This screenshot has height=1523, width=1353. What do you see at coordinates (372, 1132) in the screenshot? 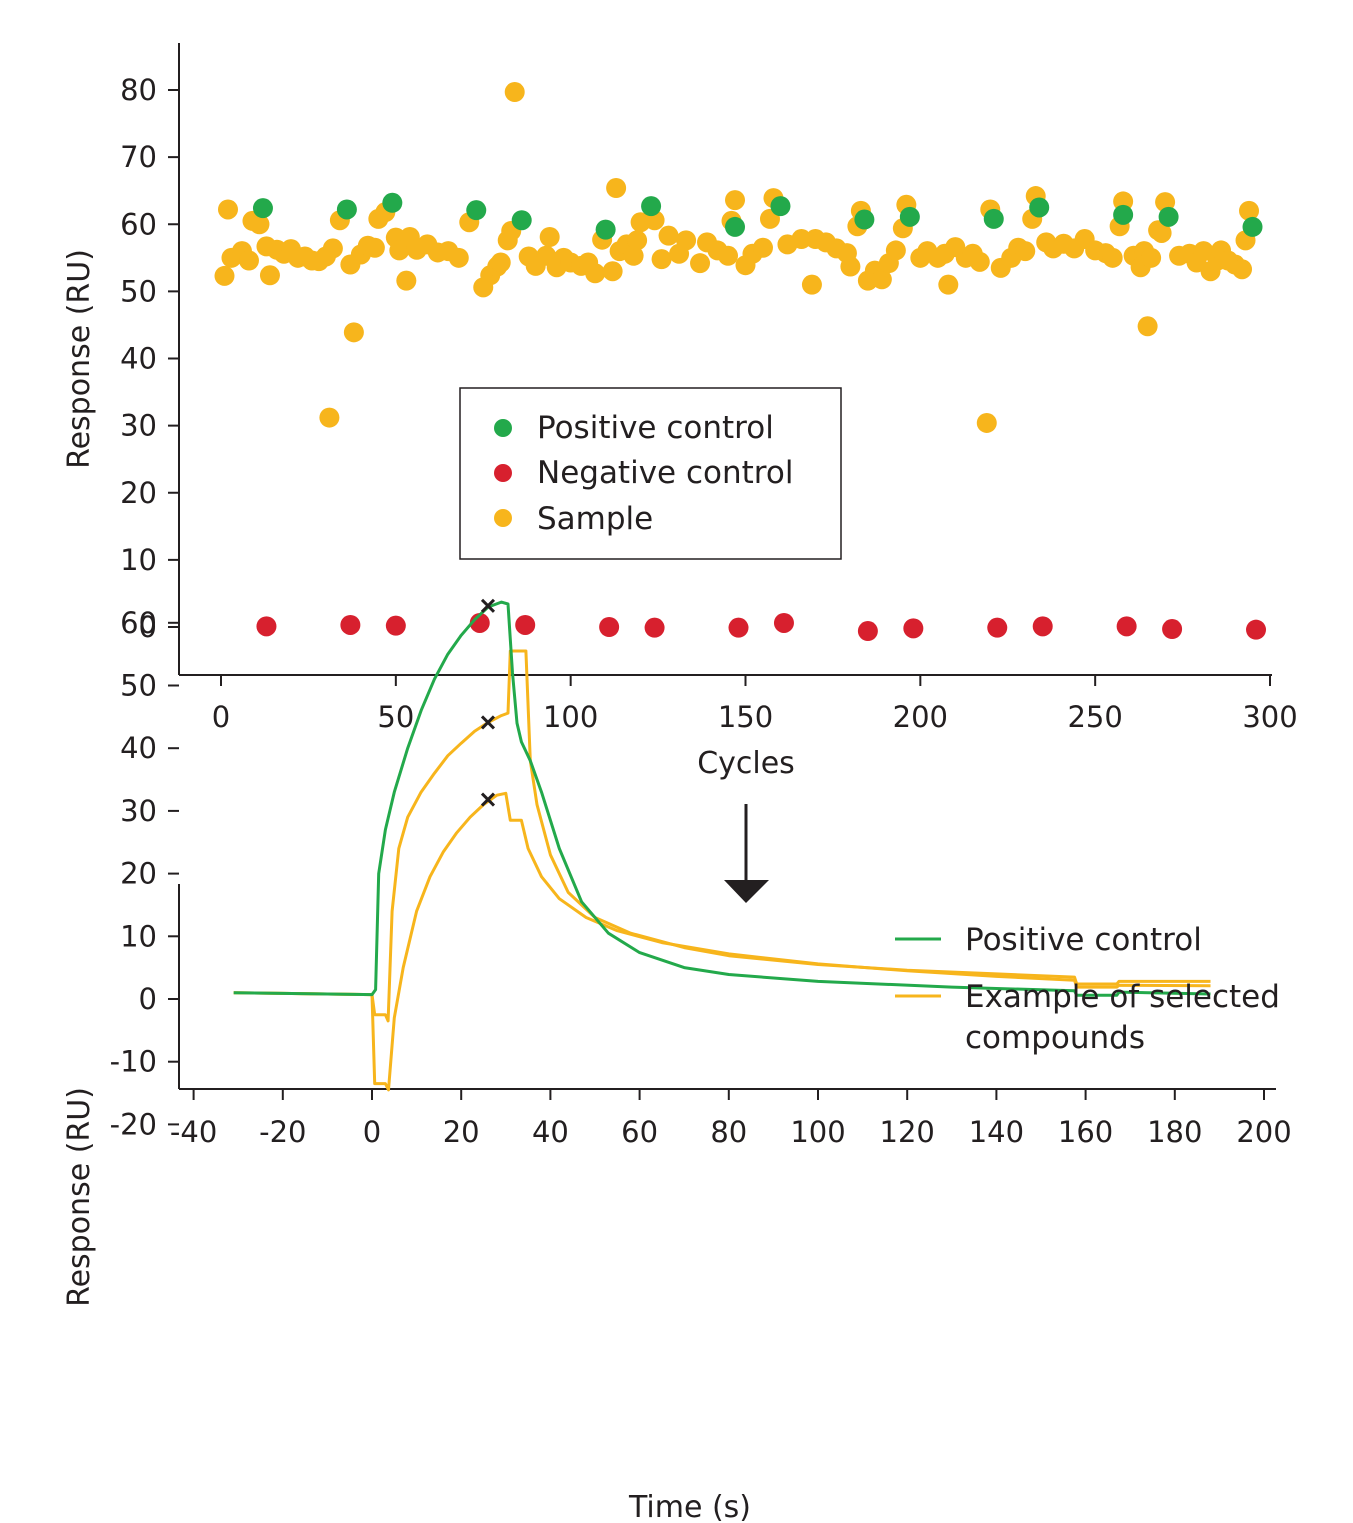
I see `x-tick-label: 0` at bounding box center [372, 1132].